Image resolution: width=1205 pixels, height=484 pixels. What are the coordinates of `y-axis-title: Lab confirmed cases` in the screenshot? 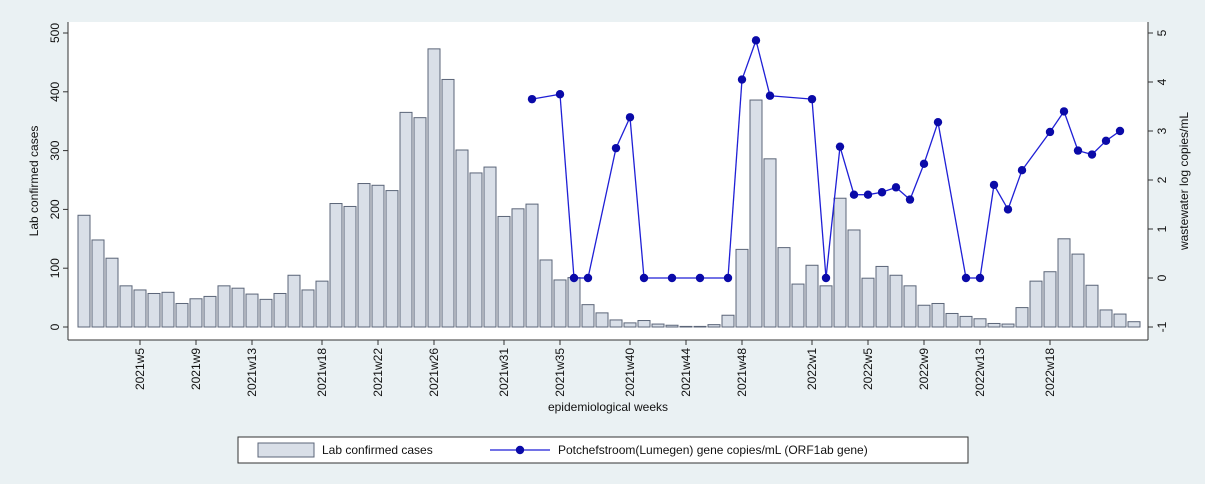 It's located at (34, 181).